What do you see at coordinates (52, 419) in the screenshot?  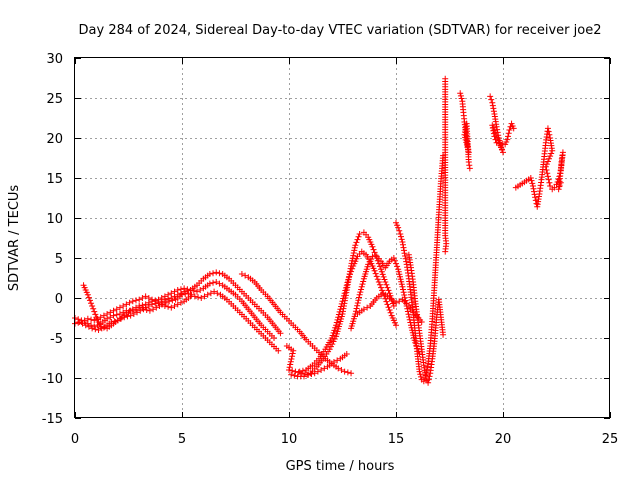 I see `y-tick-label: -15` at bounding box center [52, 419].